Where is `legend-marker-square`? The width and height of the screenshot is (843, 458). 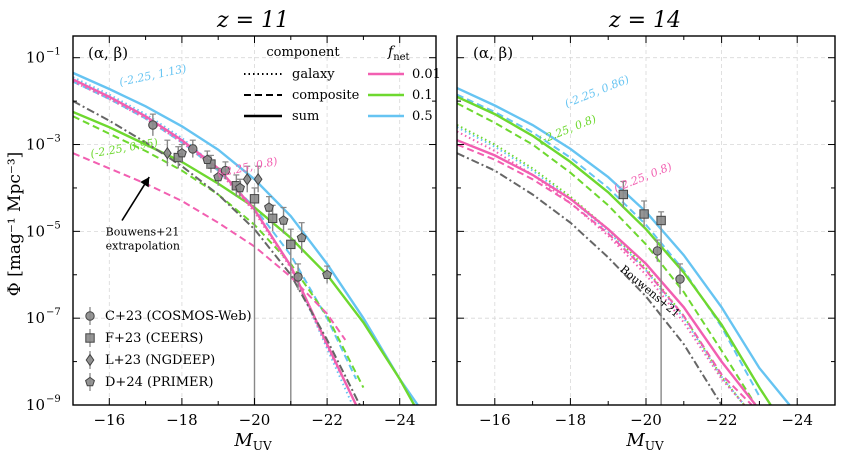
legend-marker-square is located at coordinates (90, 338).